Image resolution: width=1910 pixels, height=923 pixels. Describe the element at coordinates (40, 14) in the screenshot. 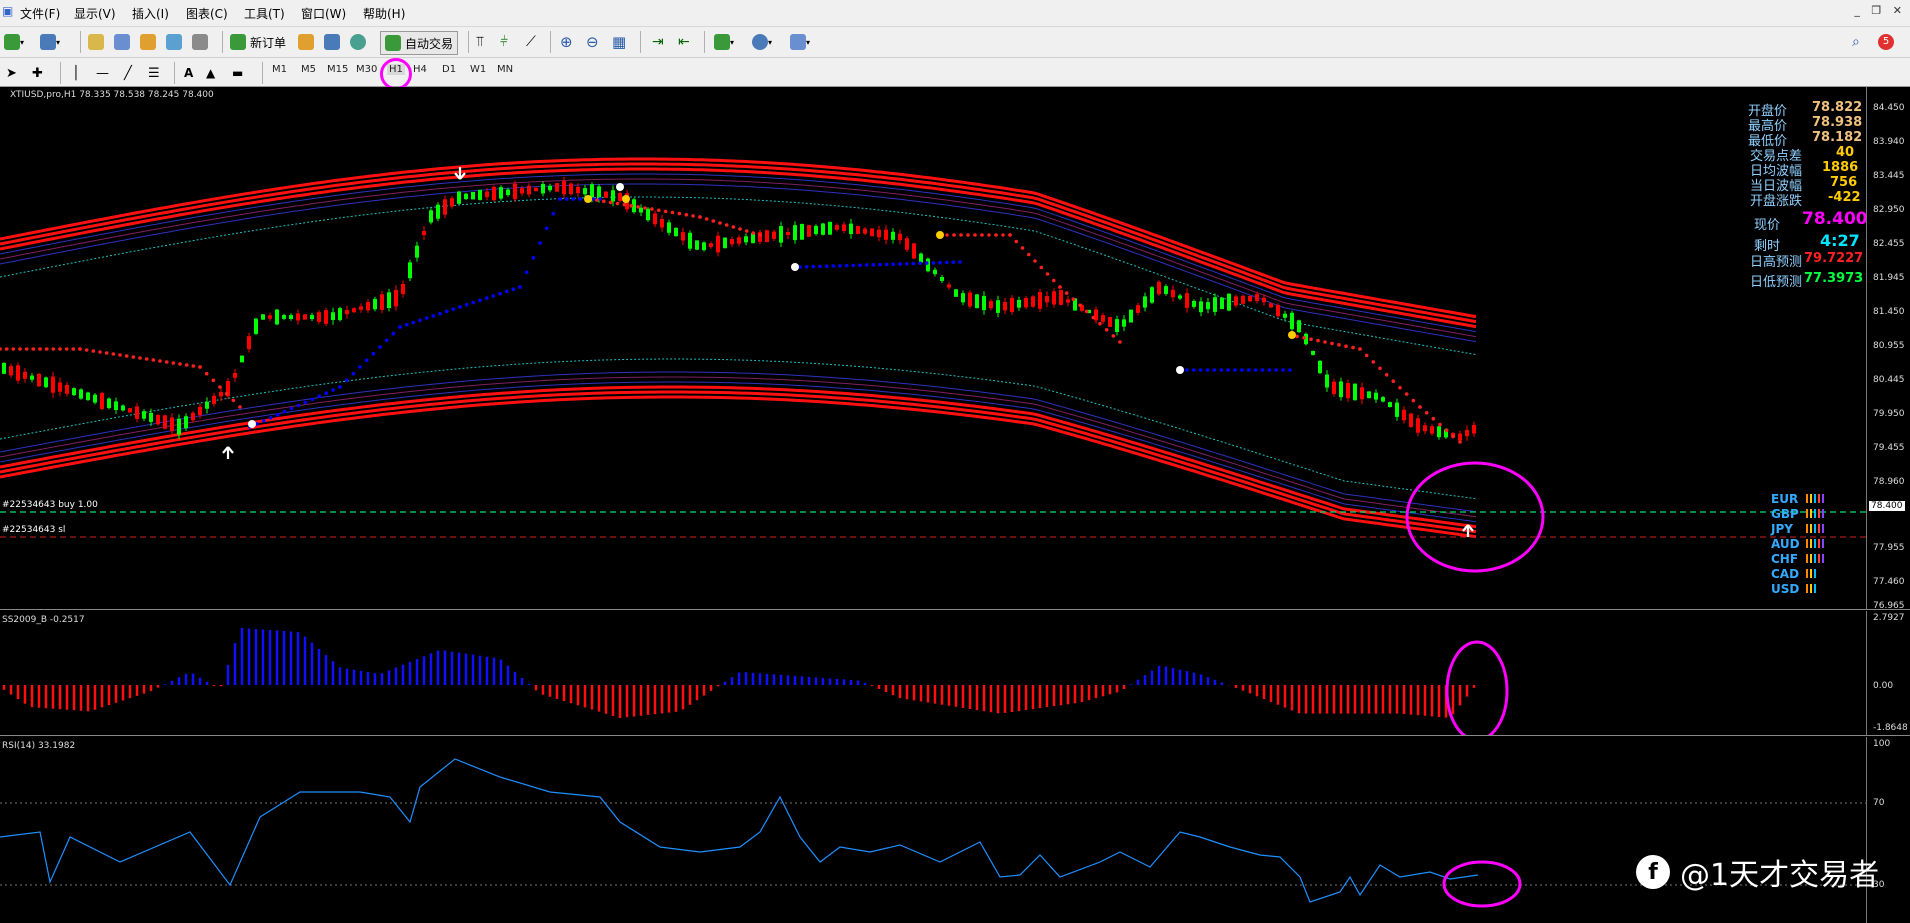

I see `menu-file: 文件(F)` at that location.